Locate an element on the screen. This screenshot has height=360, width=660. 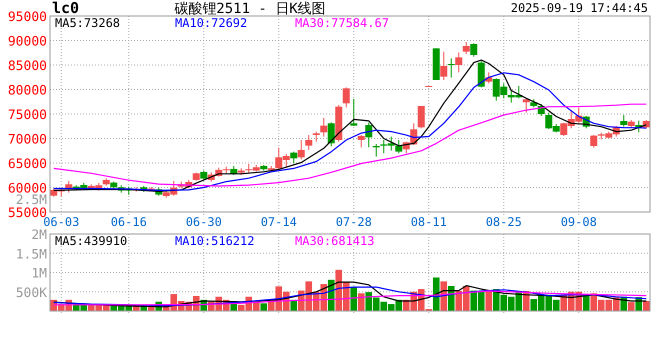
text: MA30:681413 is located at coordinates (334, 241).